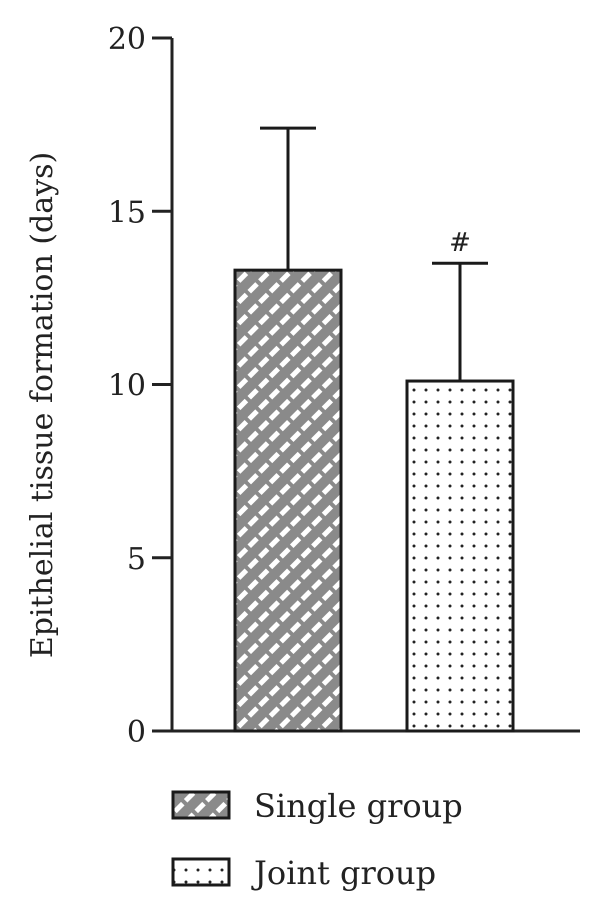 This screenshot has height=914, width=600. Describe the element at coordinates (358, 806) in the screenshot. I see `legend-label: Single group` at that location.